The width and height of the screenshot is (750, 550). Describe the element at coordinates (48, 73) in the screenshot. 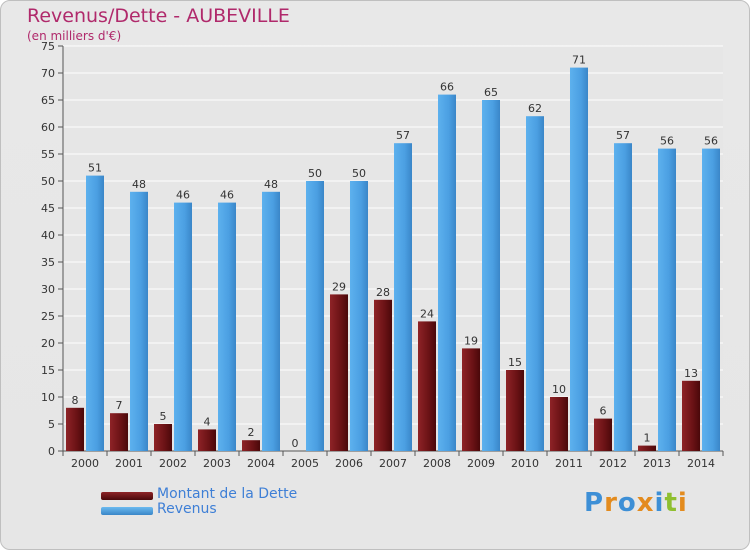

I see `y-tick-label: 70` at that location.